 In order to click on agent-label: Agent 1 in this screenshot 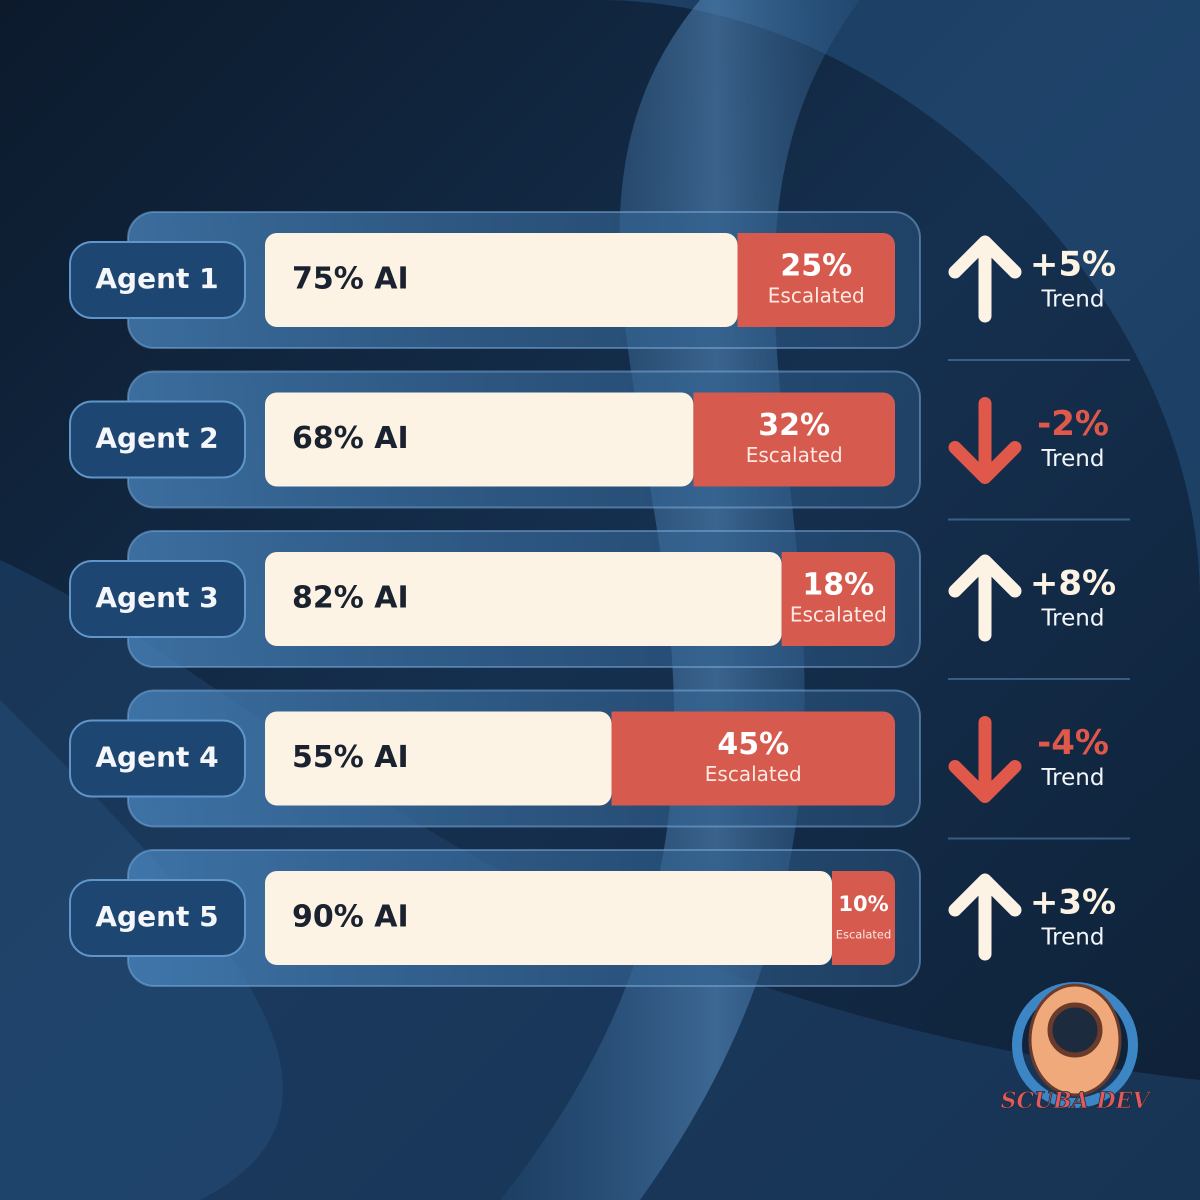, I will do `click(156, 278)`.